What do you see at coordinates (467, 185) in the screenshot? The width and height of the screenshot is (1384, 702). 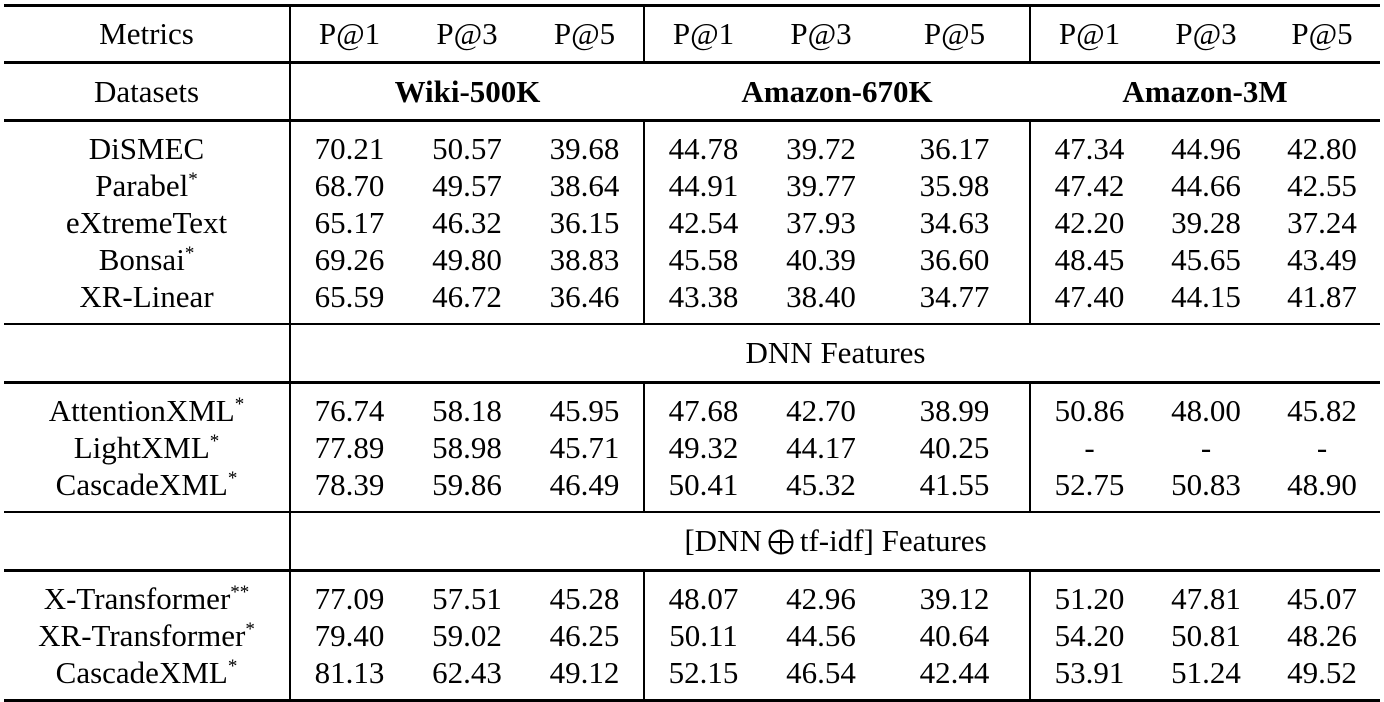 I see `metric-value-cell: 49.57` at bounding box center [467, 185].